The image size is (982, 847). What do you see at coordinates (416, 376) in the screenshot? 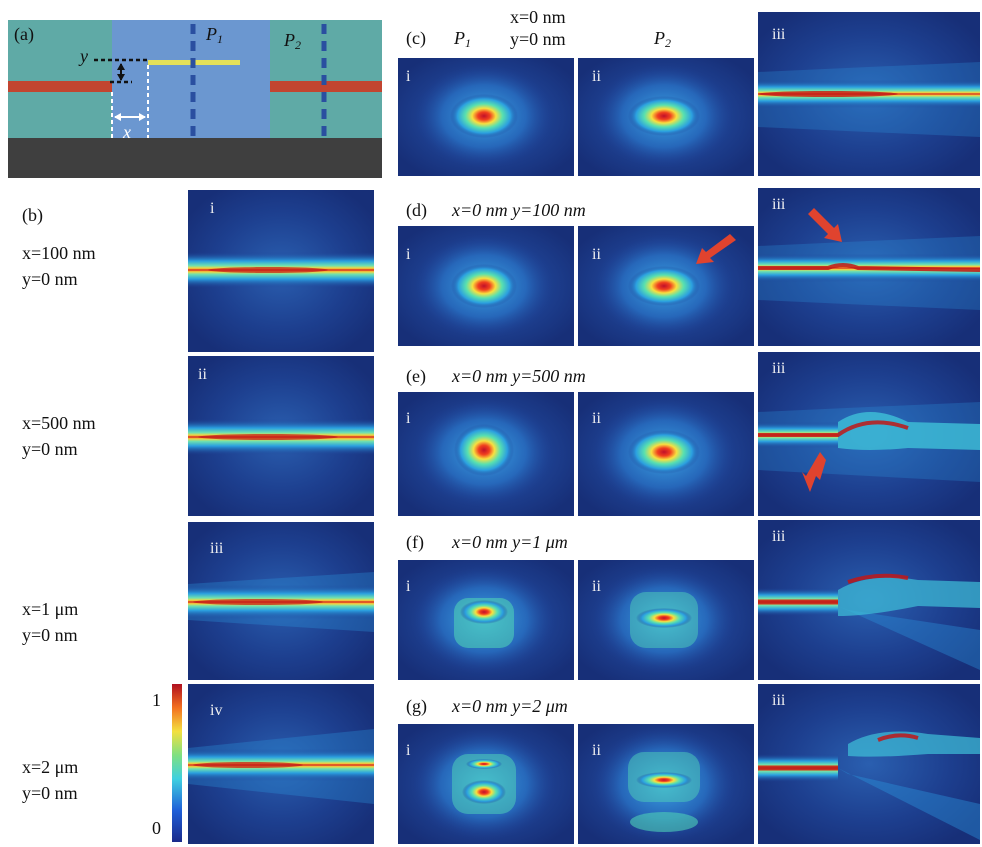
I see `panel-e-label: (e)` at bounding box center [416, 376].